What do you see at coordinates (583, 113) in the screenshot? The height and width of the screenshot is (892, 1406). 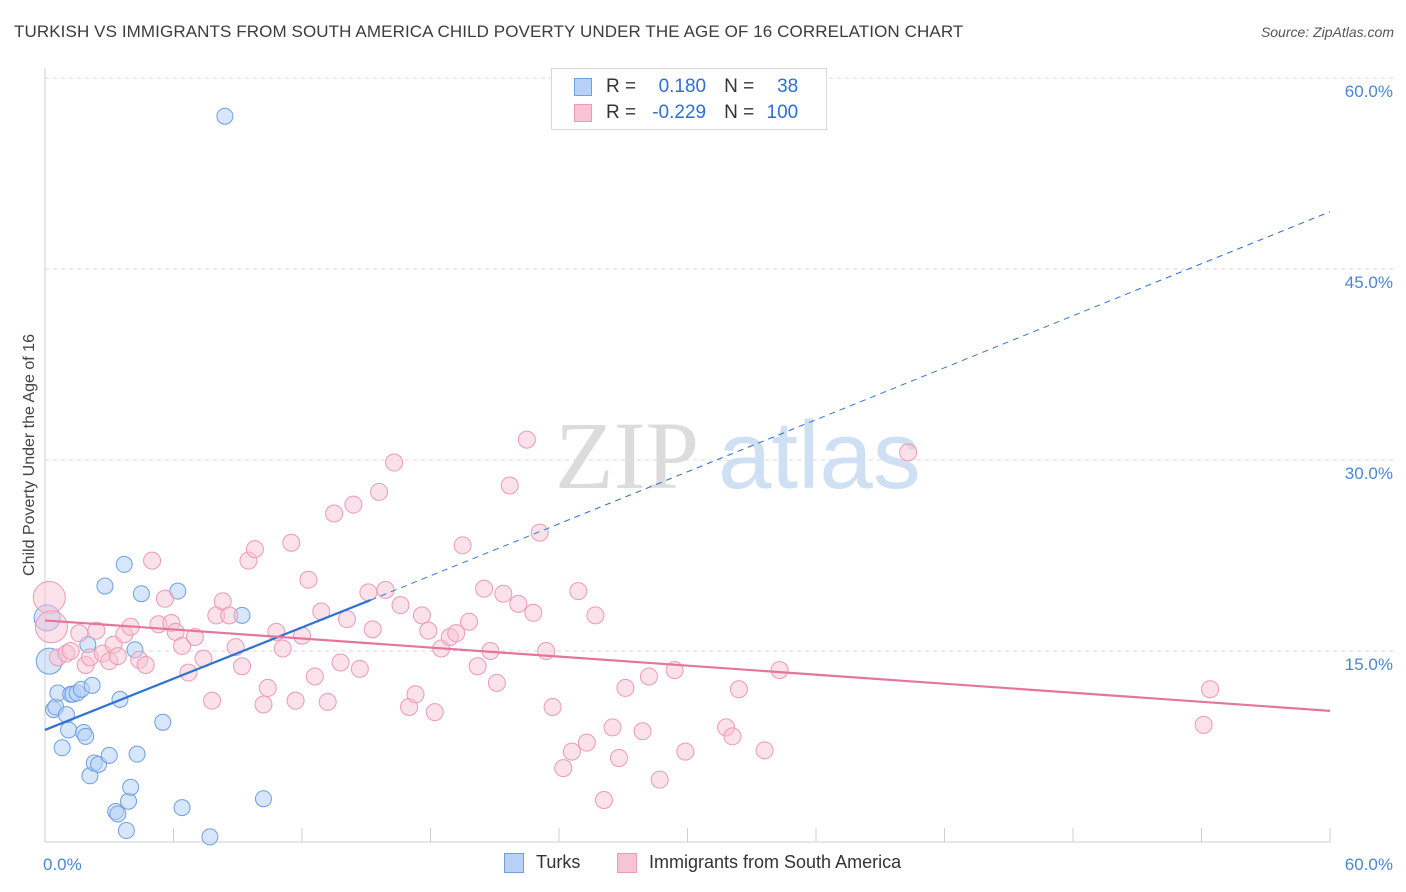 I see `legend-swatch-immigrants` at bounding box center [583, 113].